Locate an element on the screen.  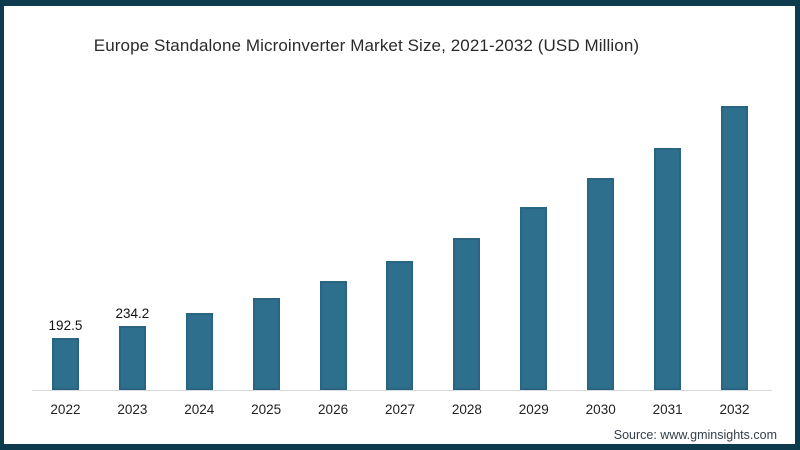
bar-2022 is located at coordinates (65, 363).